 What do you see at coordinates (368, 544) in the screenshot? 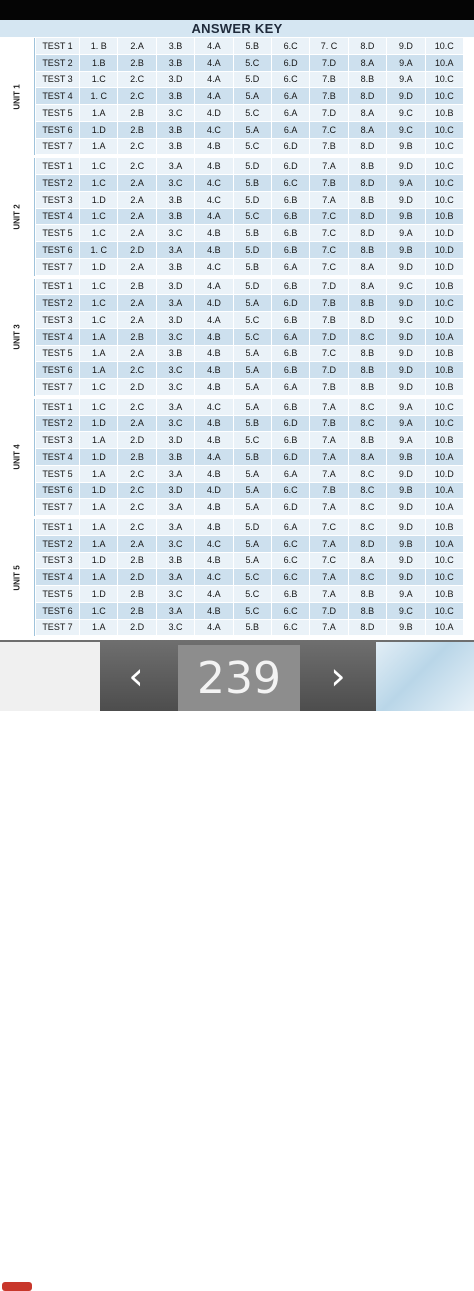
I see `answer-cell: 8.D` at bounding box center [368, 544].